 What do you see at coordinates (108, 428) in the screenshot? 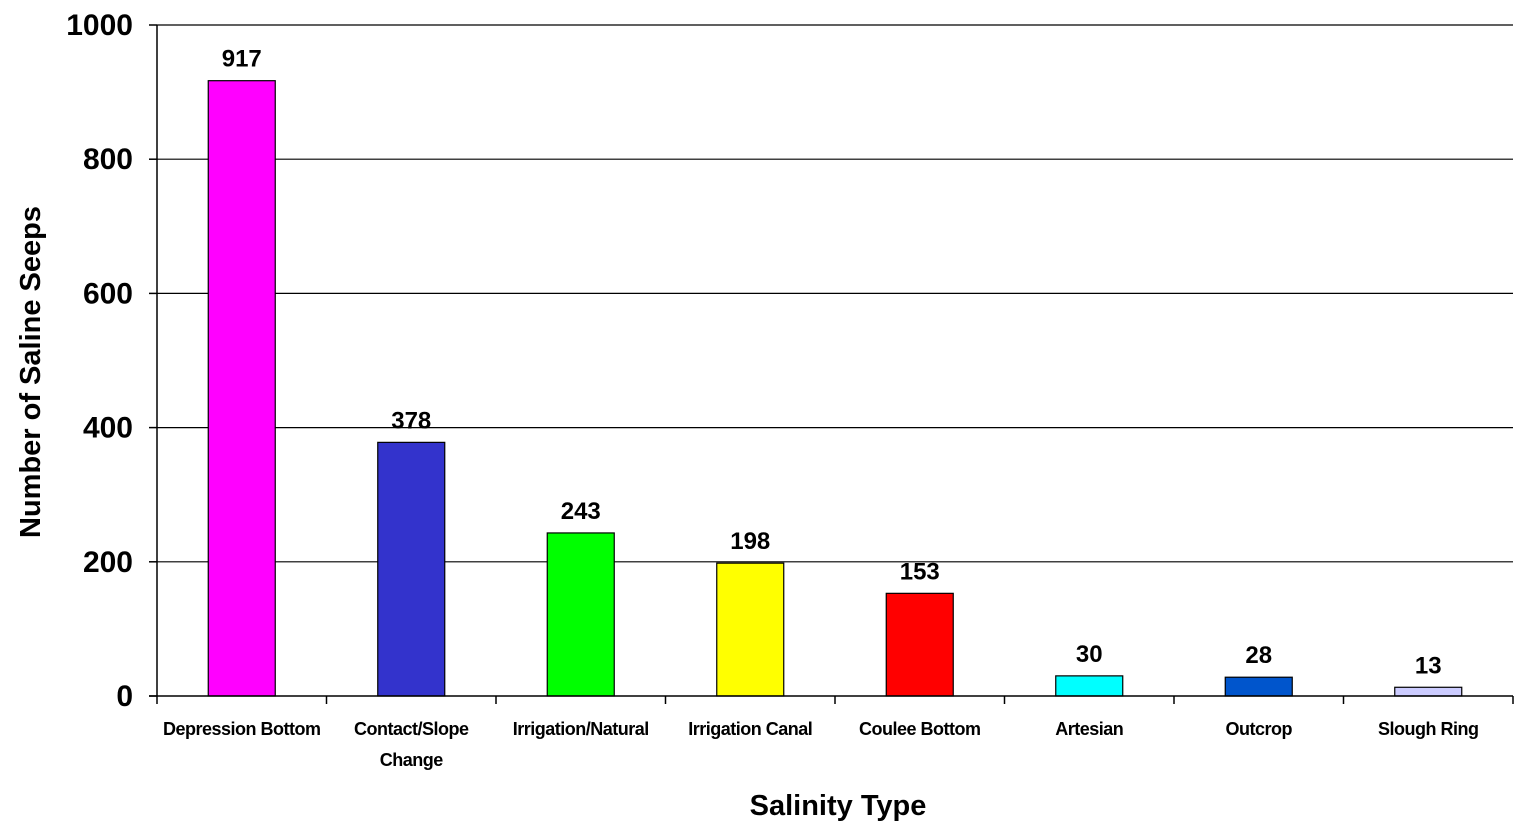
I see `y-tick-label: 400` at bounding box center [108, 428].